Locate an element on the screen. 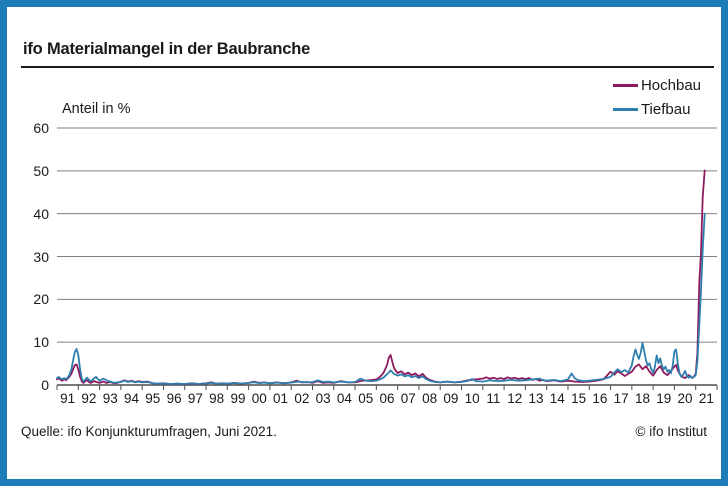 The width and height of the screenshot is (728, 486). x-tick-label: 96 is located at coordinates (174, 398).